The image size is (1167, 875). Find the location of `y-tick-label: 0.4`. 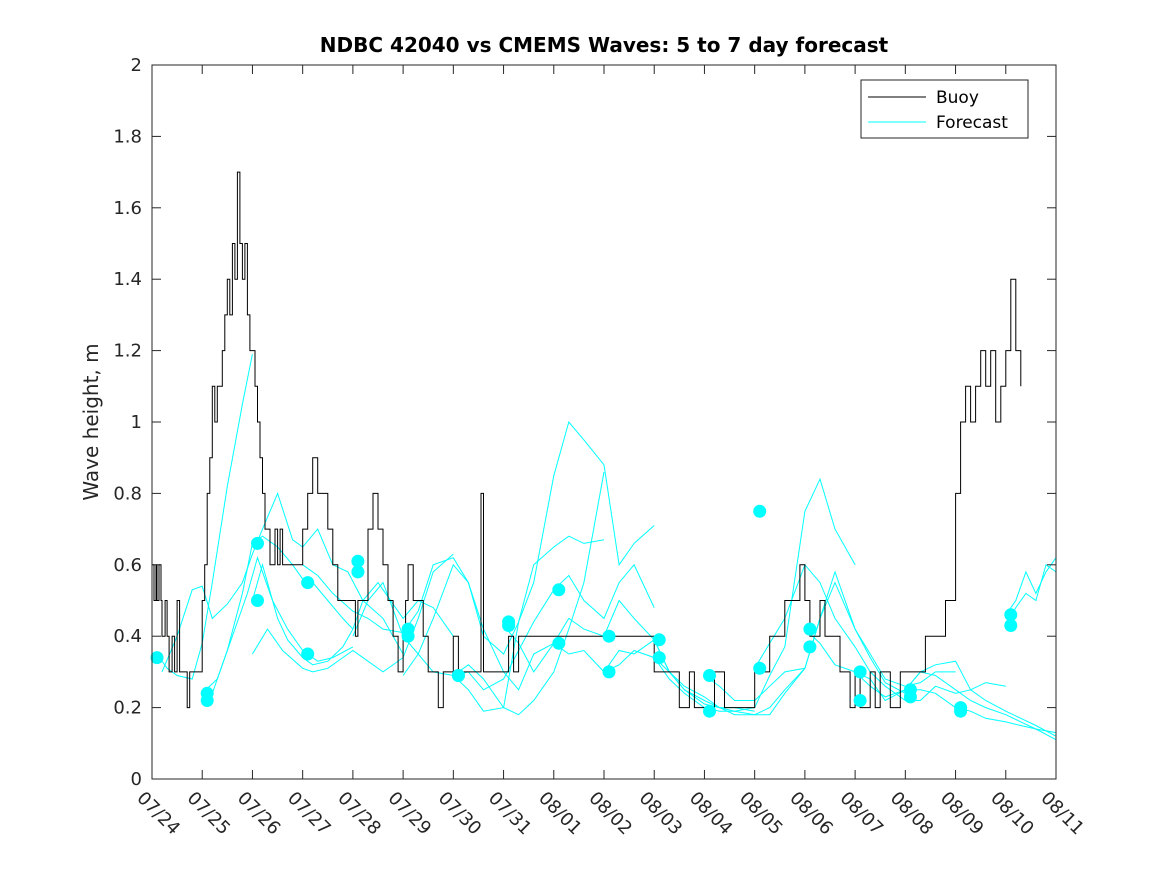

y-tick-label: 0.4 is located at coordinates (127, 636).